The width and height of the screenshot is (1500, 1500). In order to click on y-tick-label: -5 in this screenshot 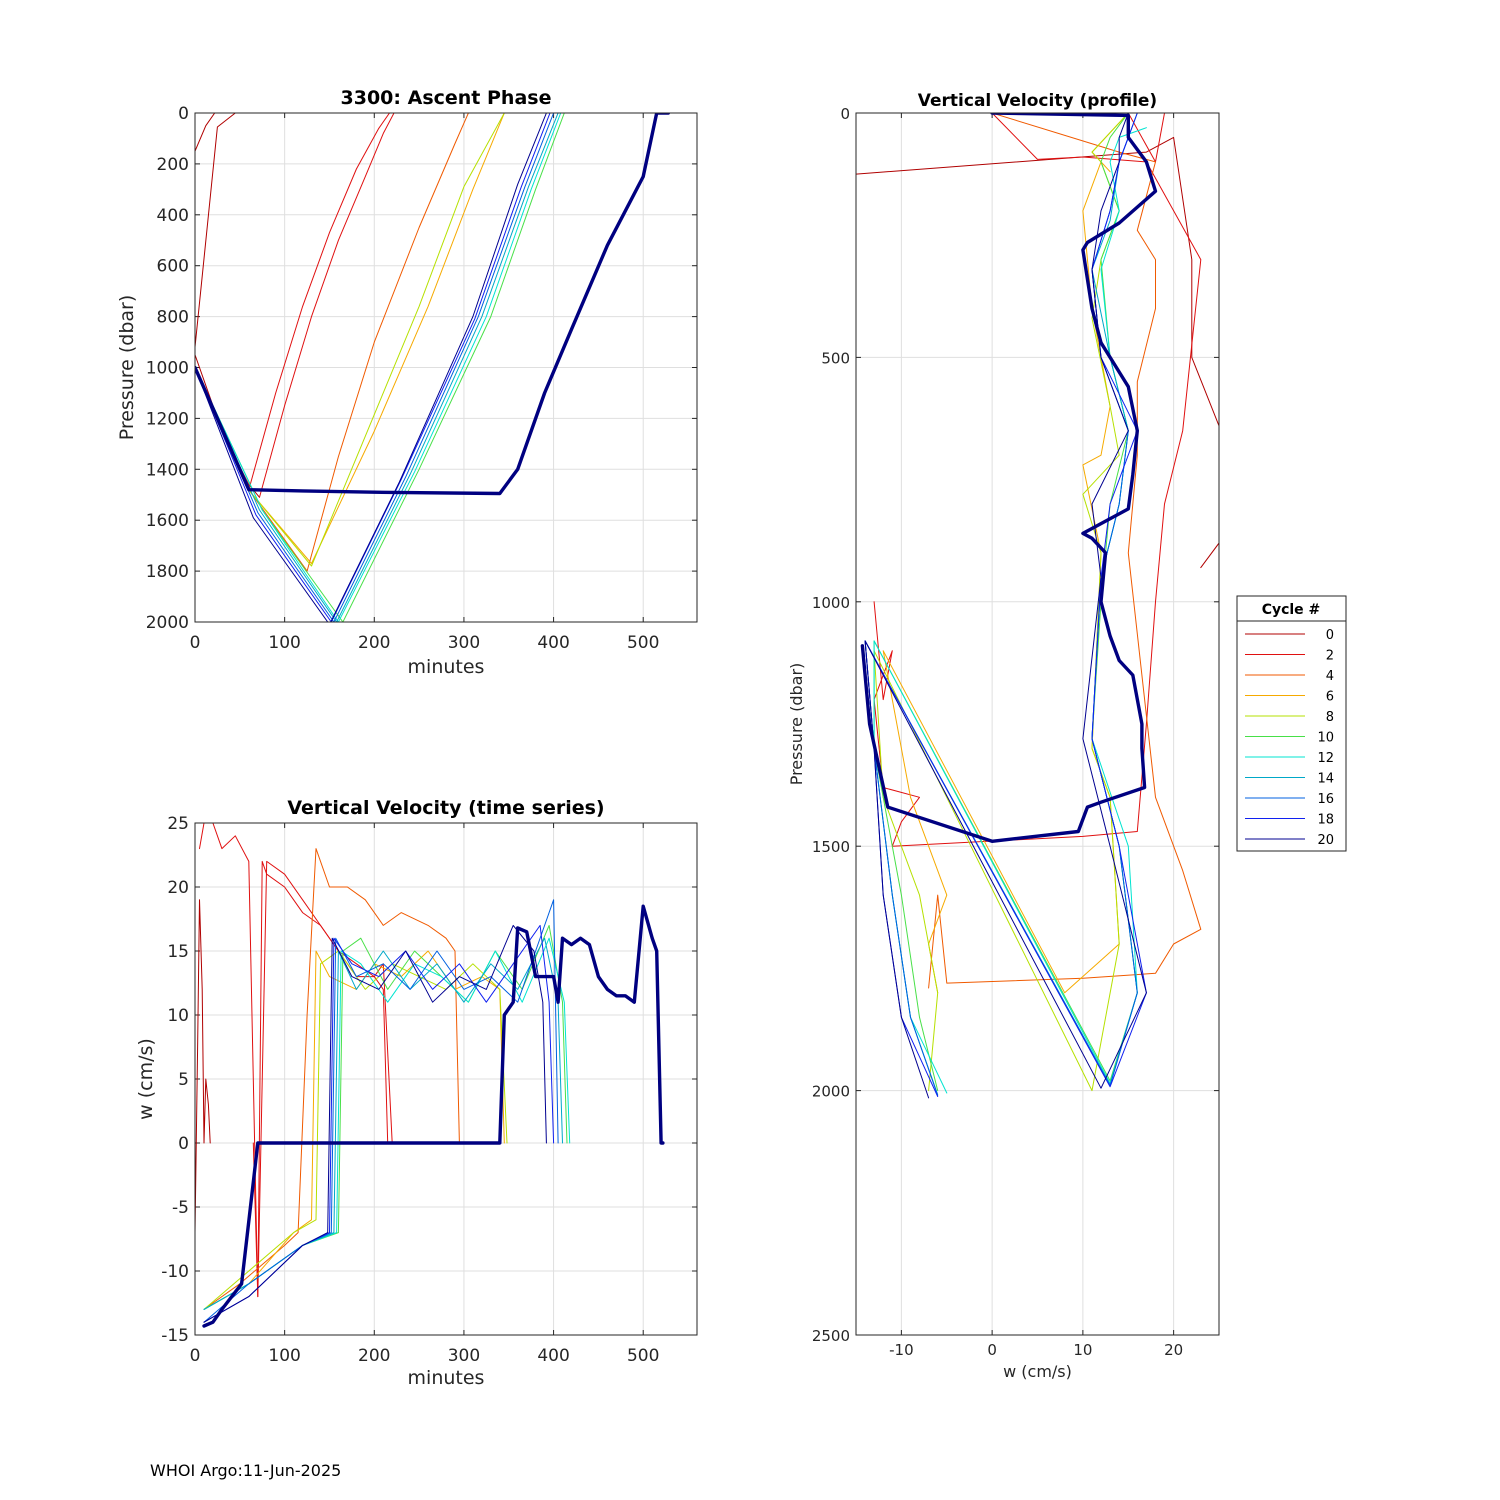, I will do `click(180, 1208)`.